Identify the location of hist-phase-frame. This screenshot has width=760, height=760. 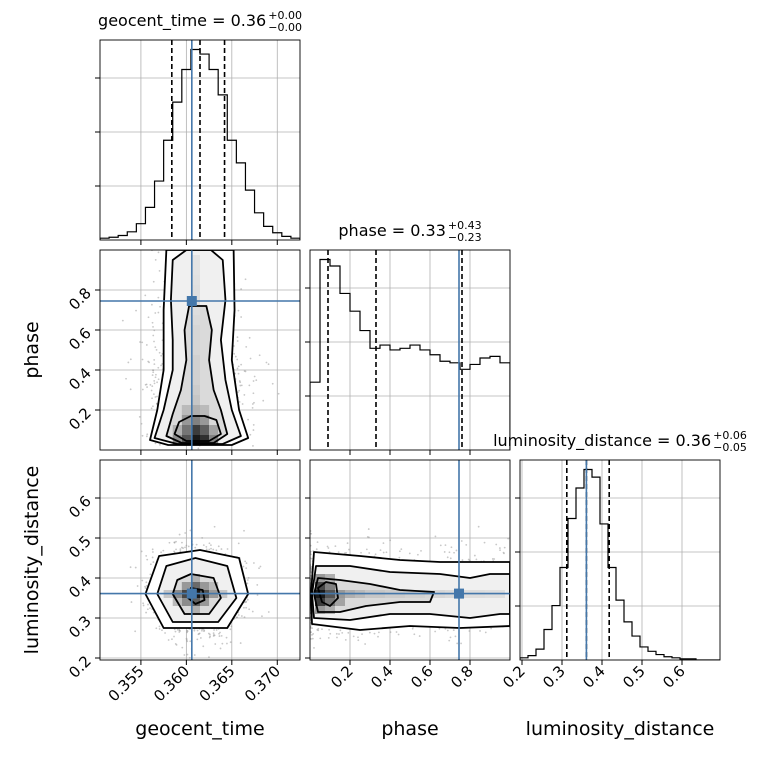
(410, 350).